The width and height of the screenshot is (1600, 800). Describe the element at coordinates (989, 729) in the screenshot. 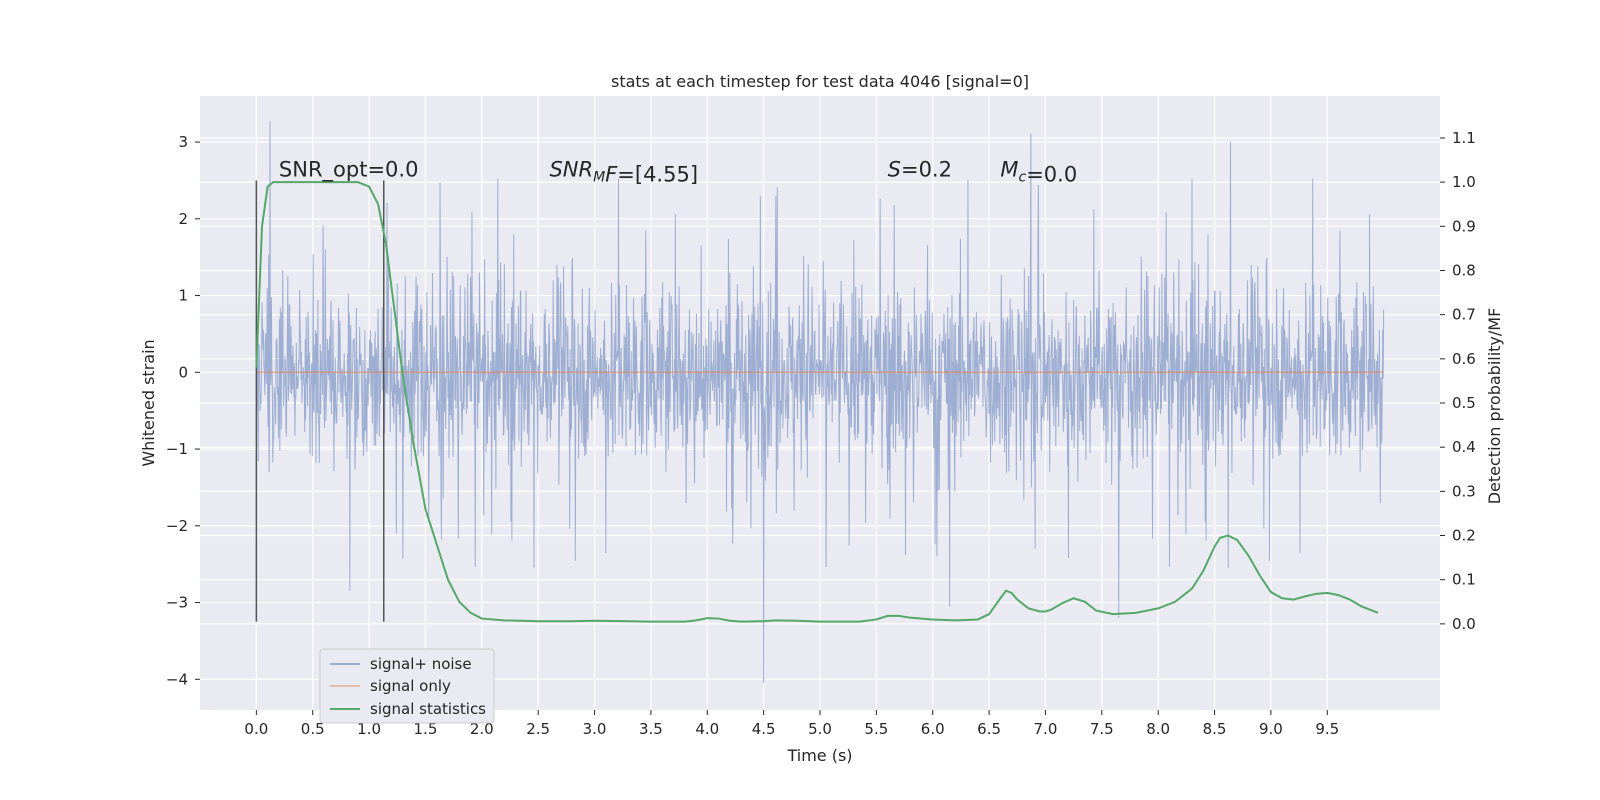

I see `x-tick-label: 6.5` at that location.